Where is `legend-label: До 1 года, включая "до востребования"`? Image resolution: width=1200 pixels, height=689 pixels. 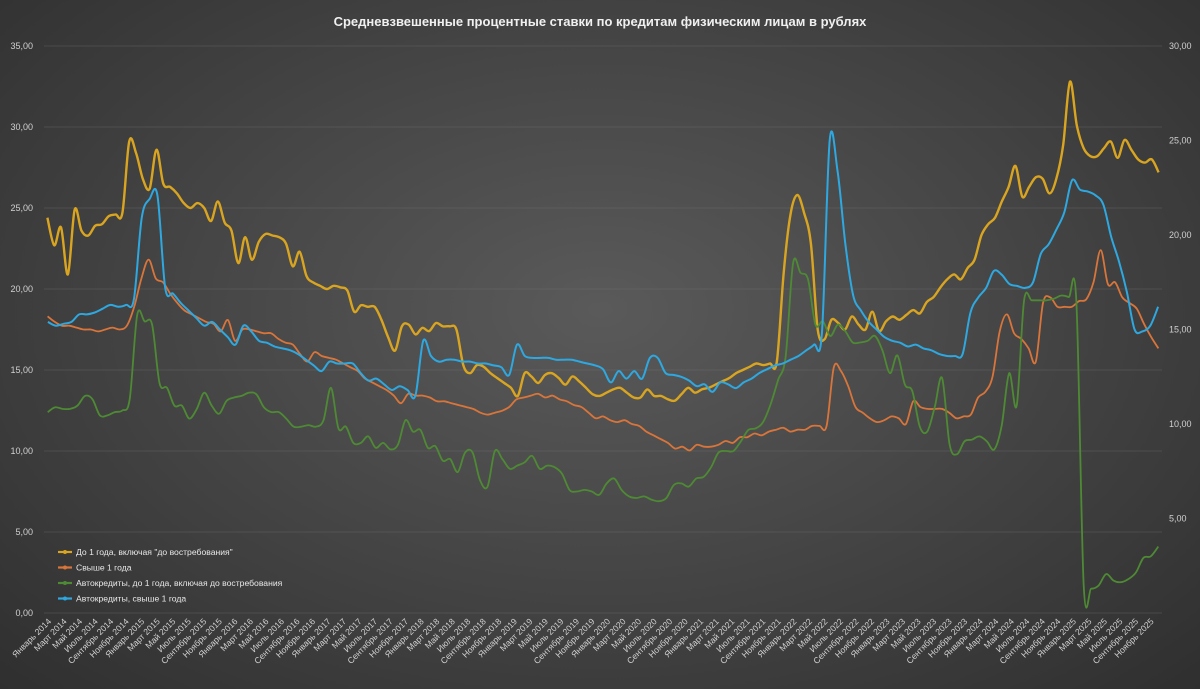
legend-label: До 1 года, включая "до востребования" is located at coordinates (154, 552).